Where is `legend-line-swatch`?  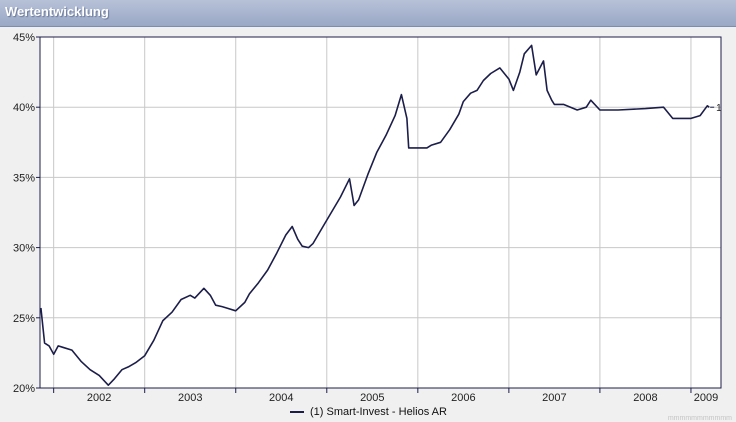
legend-line-swatch is located at coordinates (297, 412).